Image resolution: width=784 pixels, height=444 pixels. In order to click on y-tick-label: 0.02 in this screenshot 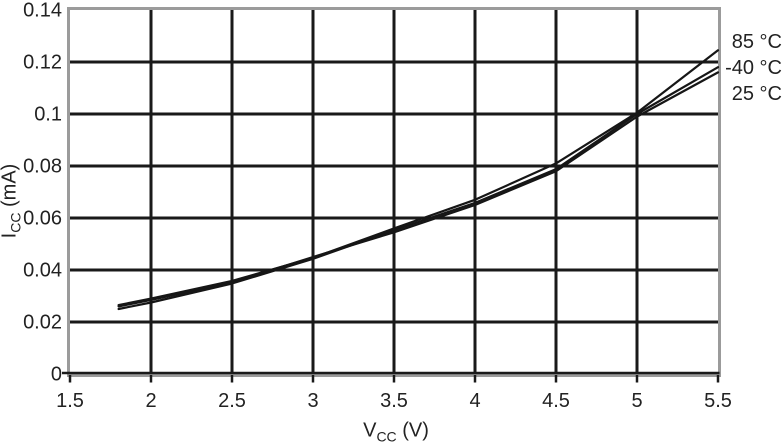, I will do `click(42, 323)`.